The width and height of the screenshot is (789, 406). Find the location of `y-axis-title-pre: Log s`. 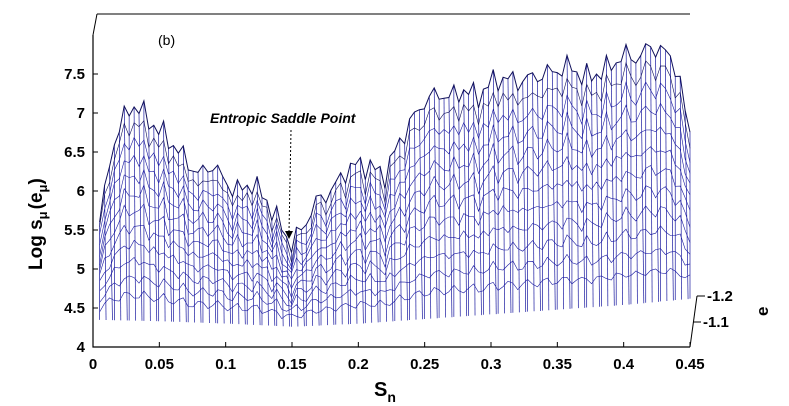

y-axis-title-pre: Log s is located at coordinates (36, 244).